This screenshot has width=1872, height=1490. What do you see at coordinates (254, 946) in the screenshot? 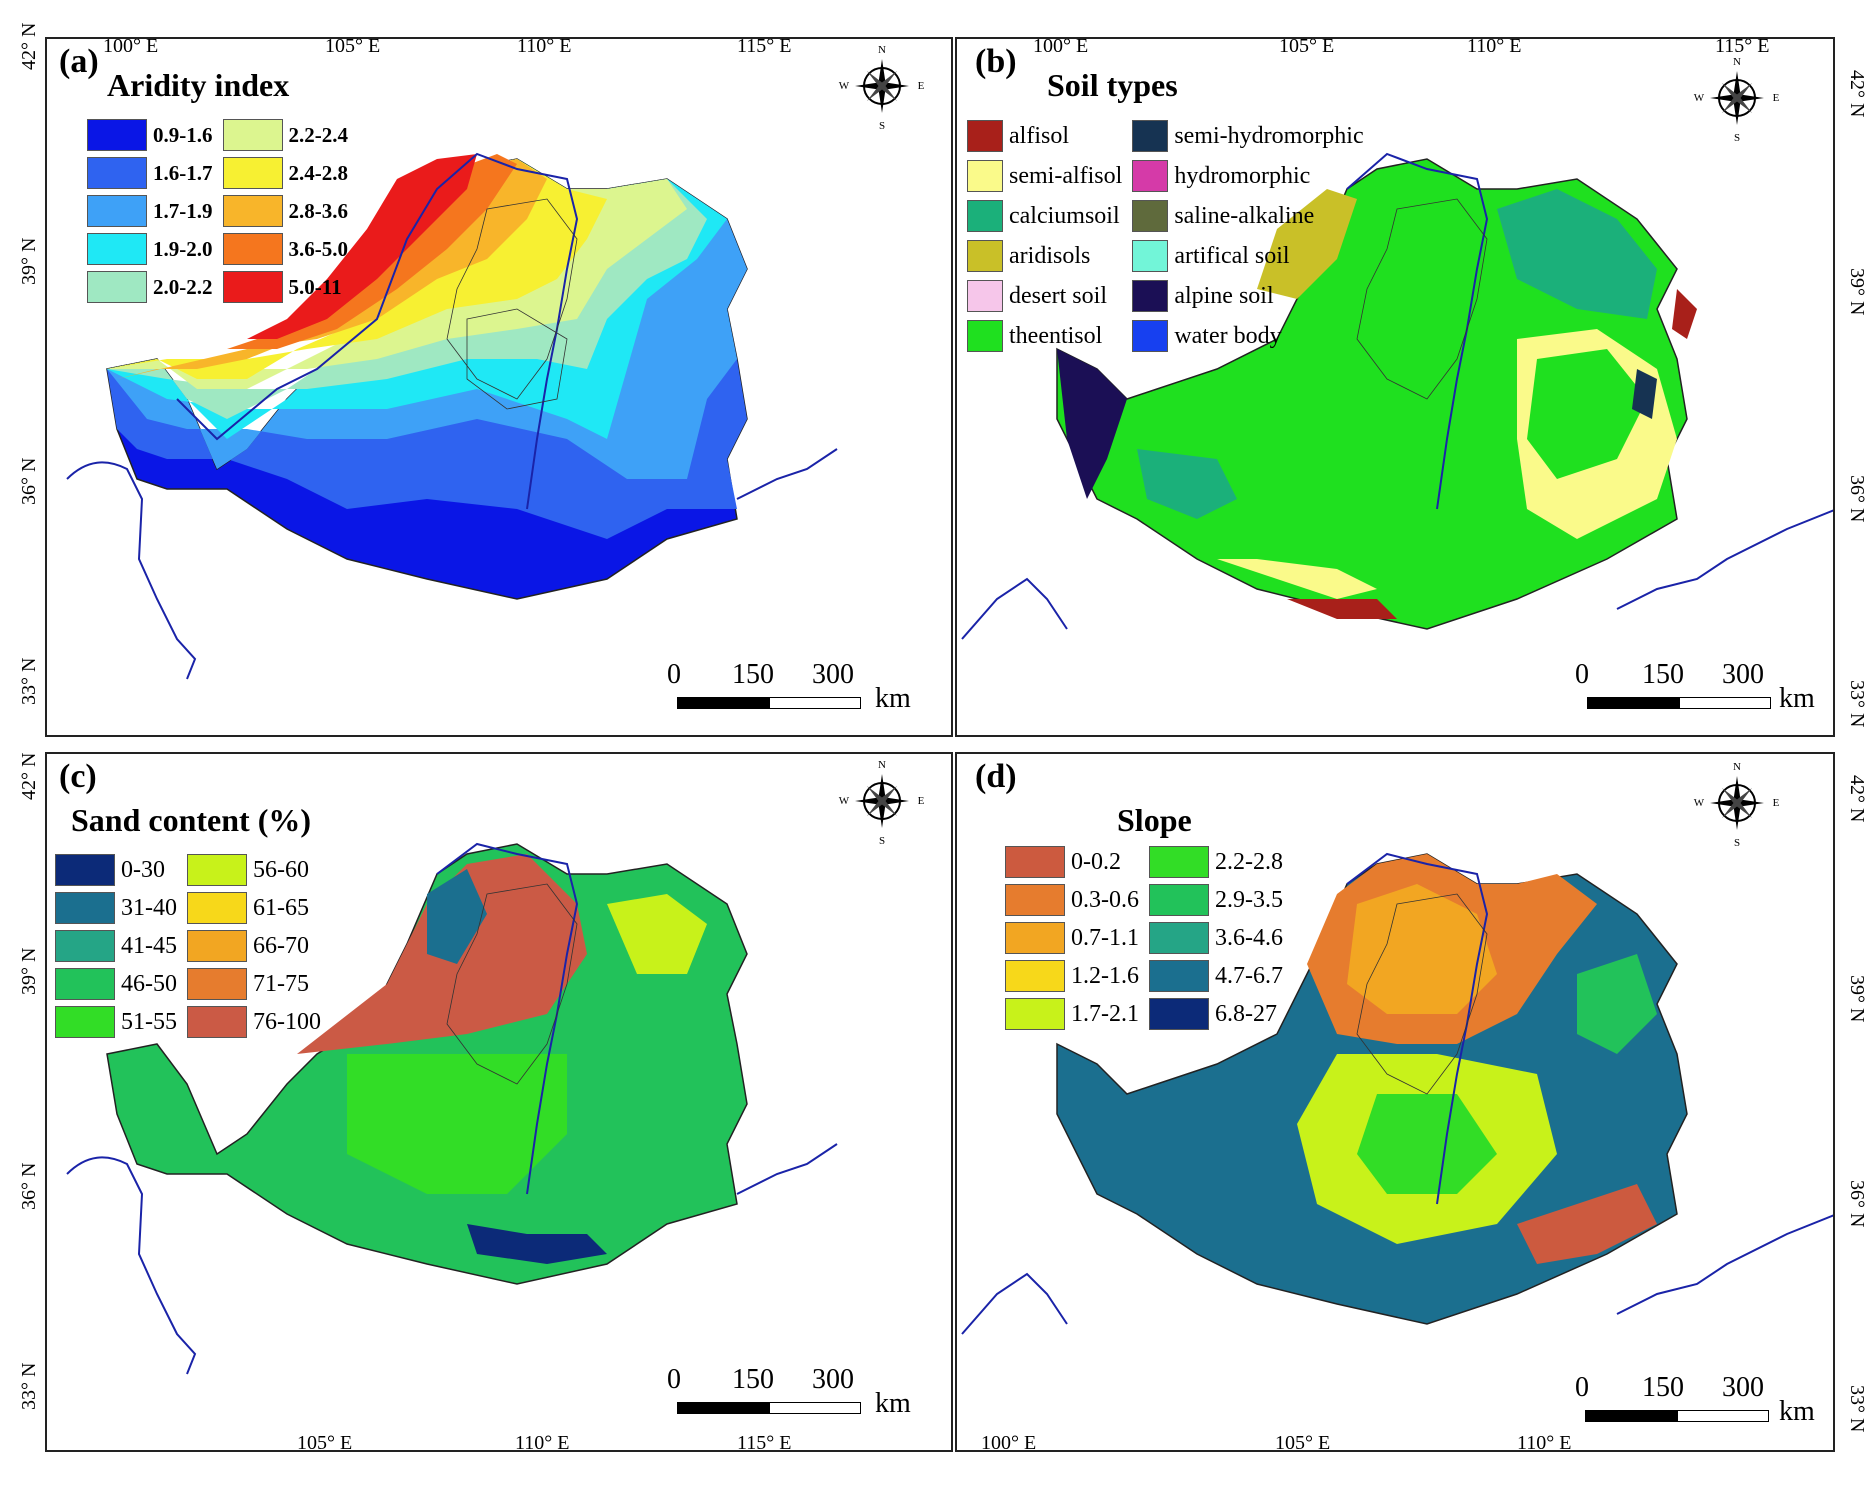
I see `legend-item: 66-70` at bounding box center [254, 946].